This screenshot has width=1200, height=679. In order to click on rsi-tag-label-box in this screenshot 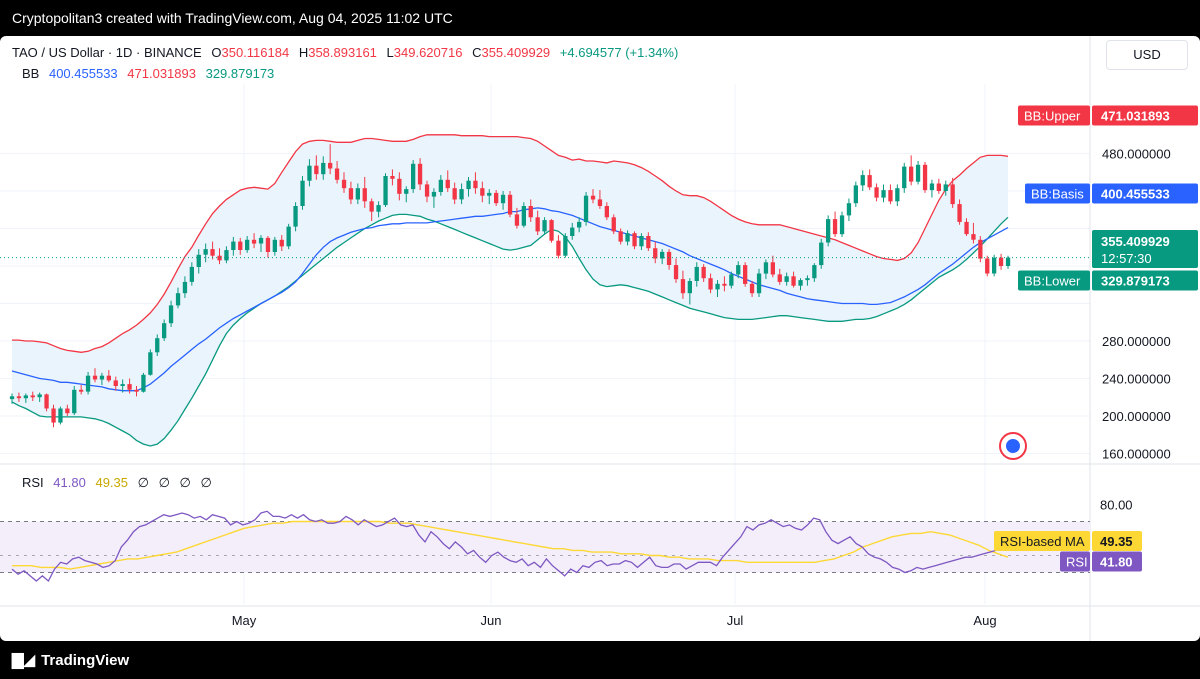, I will do `click(1075, 561)`.